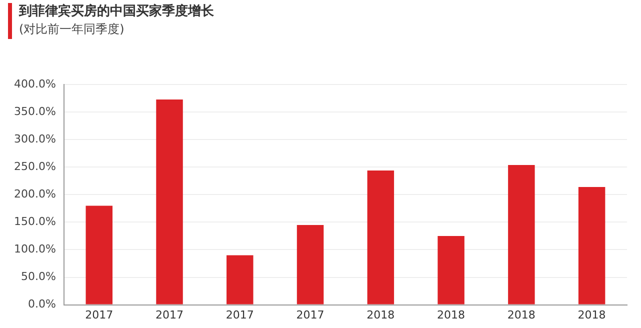  What do you see at coordinates (35, 249) in the screenshot?
I see `y-tick-label: 100.0%` at bounding box center [35, 249].